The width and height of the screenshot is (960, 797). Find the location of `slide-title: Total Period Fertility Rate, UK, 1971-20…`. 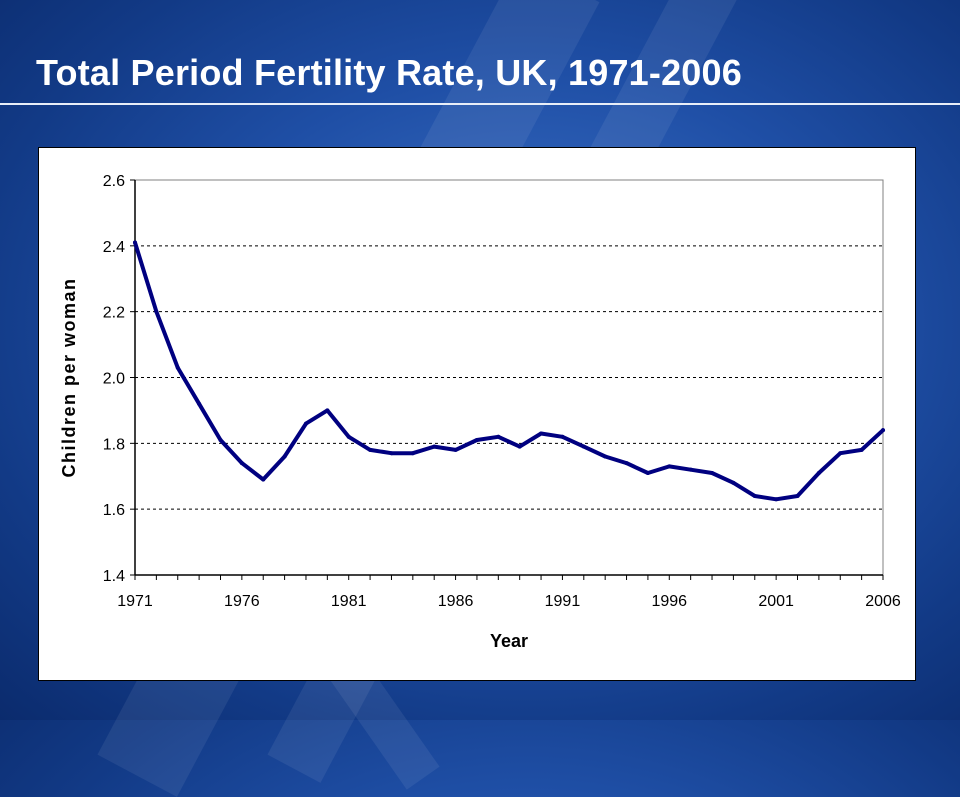

slide-title: Total Period Fertility Rate, UK, 1971-20… is located at coordinates (389, 72).